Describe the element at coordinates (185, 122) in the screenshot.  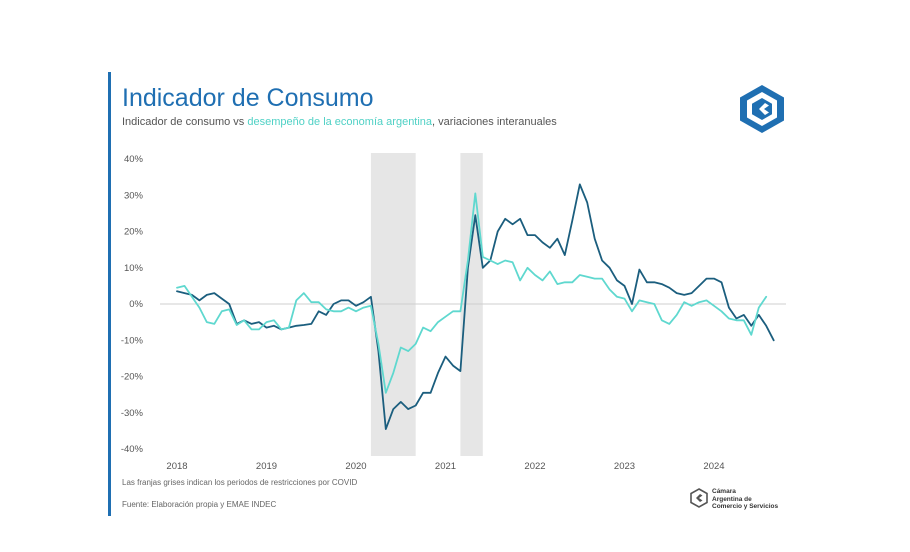
I see `subtitle-prefix: Indicador de consumo vs` at that location.